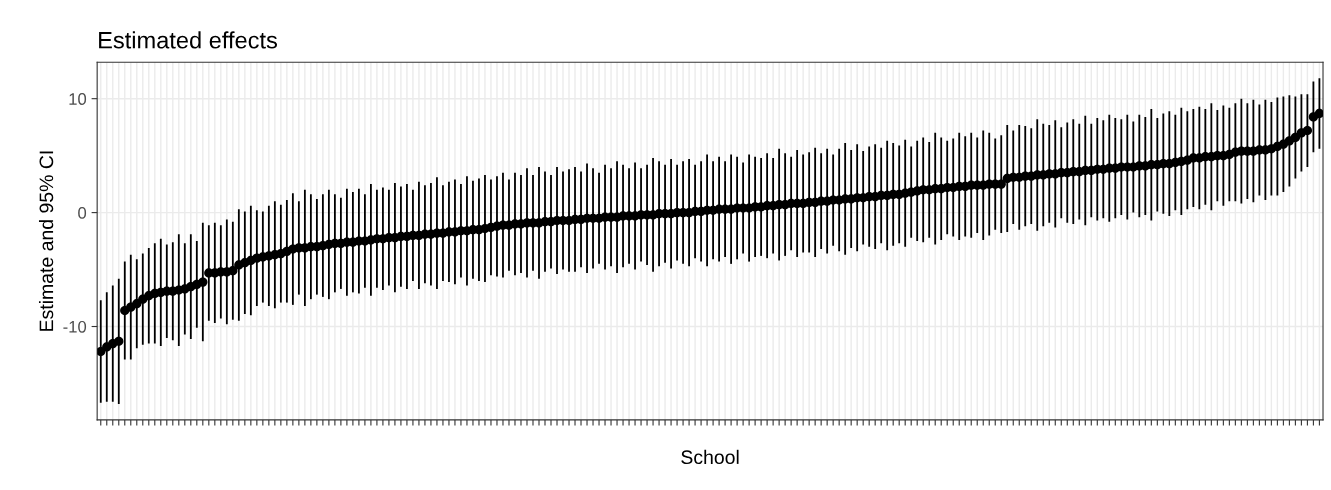 This screenshot has height=490, width=1331. Describe the element at coordinates (188, 40) in the screenshot. I see `chart-title: Estimated effects` at that location.